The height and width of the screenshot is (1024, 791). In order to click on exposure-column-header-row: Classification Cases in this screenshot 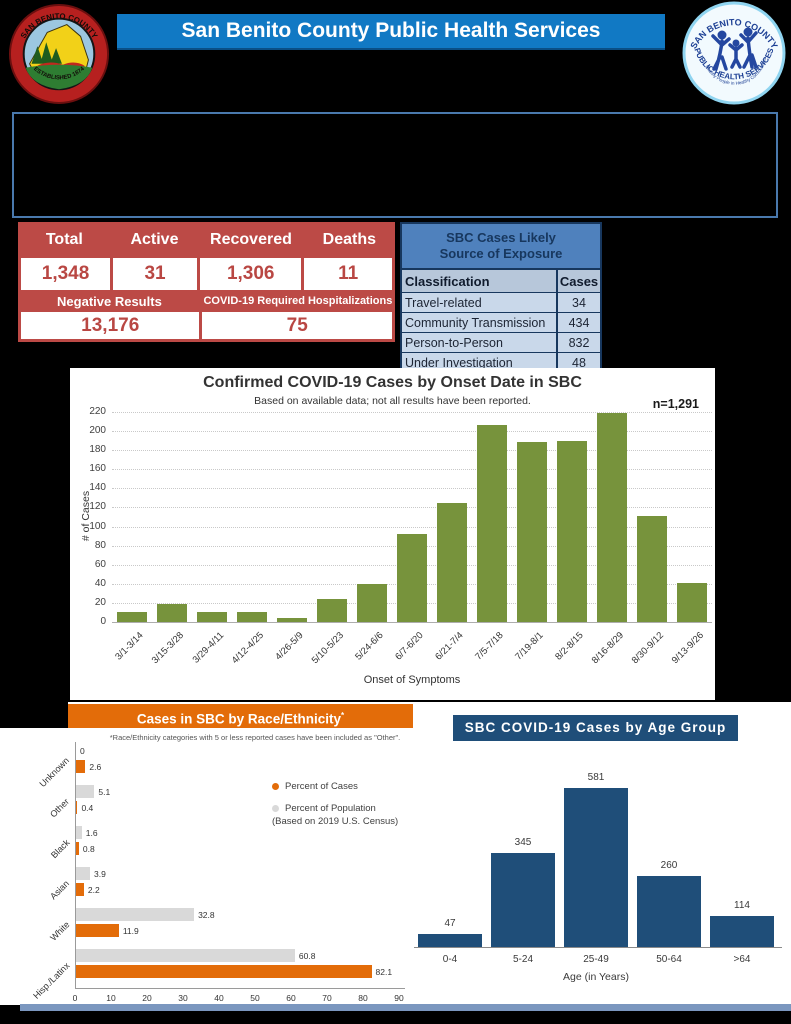, I will do `click(501, 280)`.